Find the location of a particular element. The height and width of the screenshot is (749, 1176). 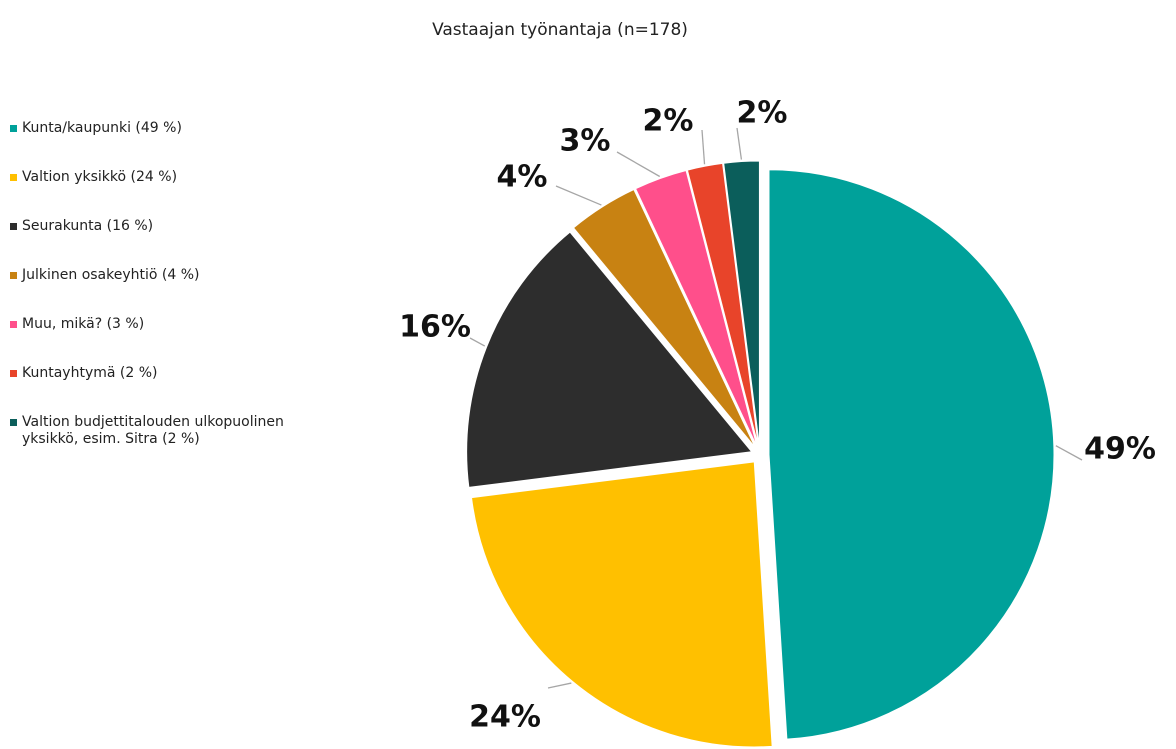

legend-label: Muu, mikä? (3 %) is located at coordinates (83, 324).